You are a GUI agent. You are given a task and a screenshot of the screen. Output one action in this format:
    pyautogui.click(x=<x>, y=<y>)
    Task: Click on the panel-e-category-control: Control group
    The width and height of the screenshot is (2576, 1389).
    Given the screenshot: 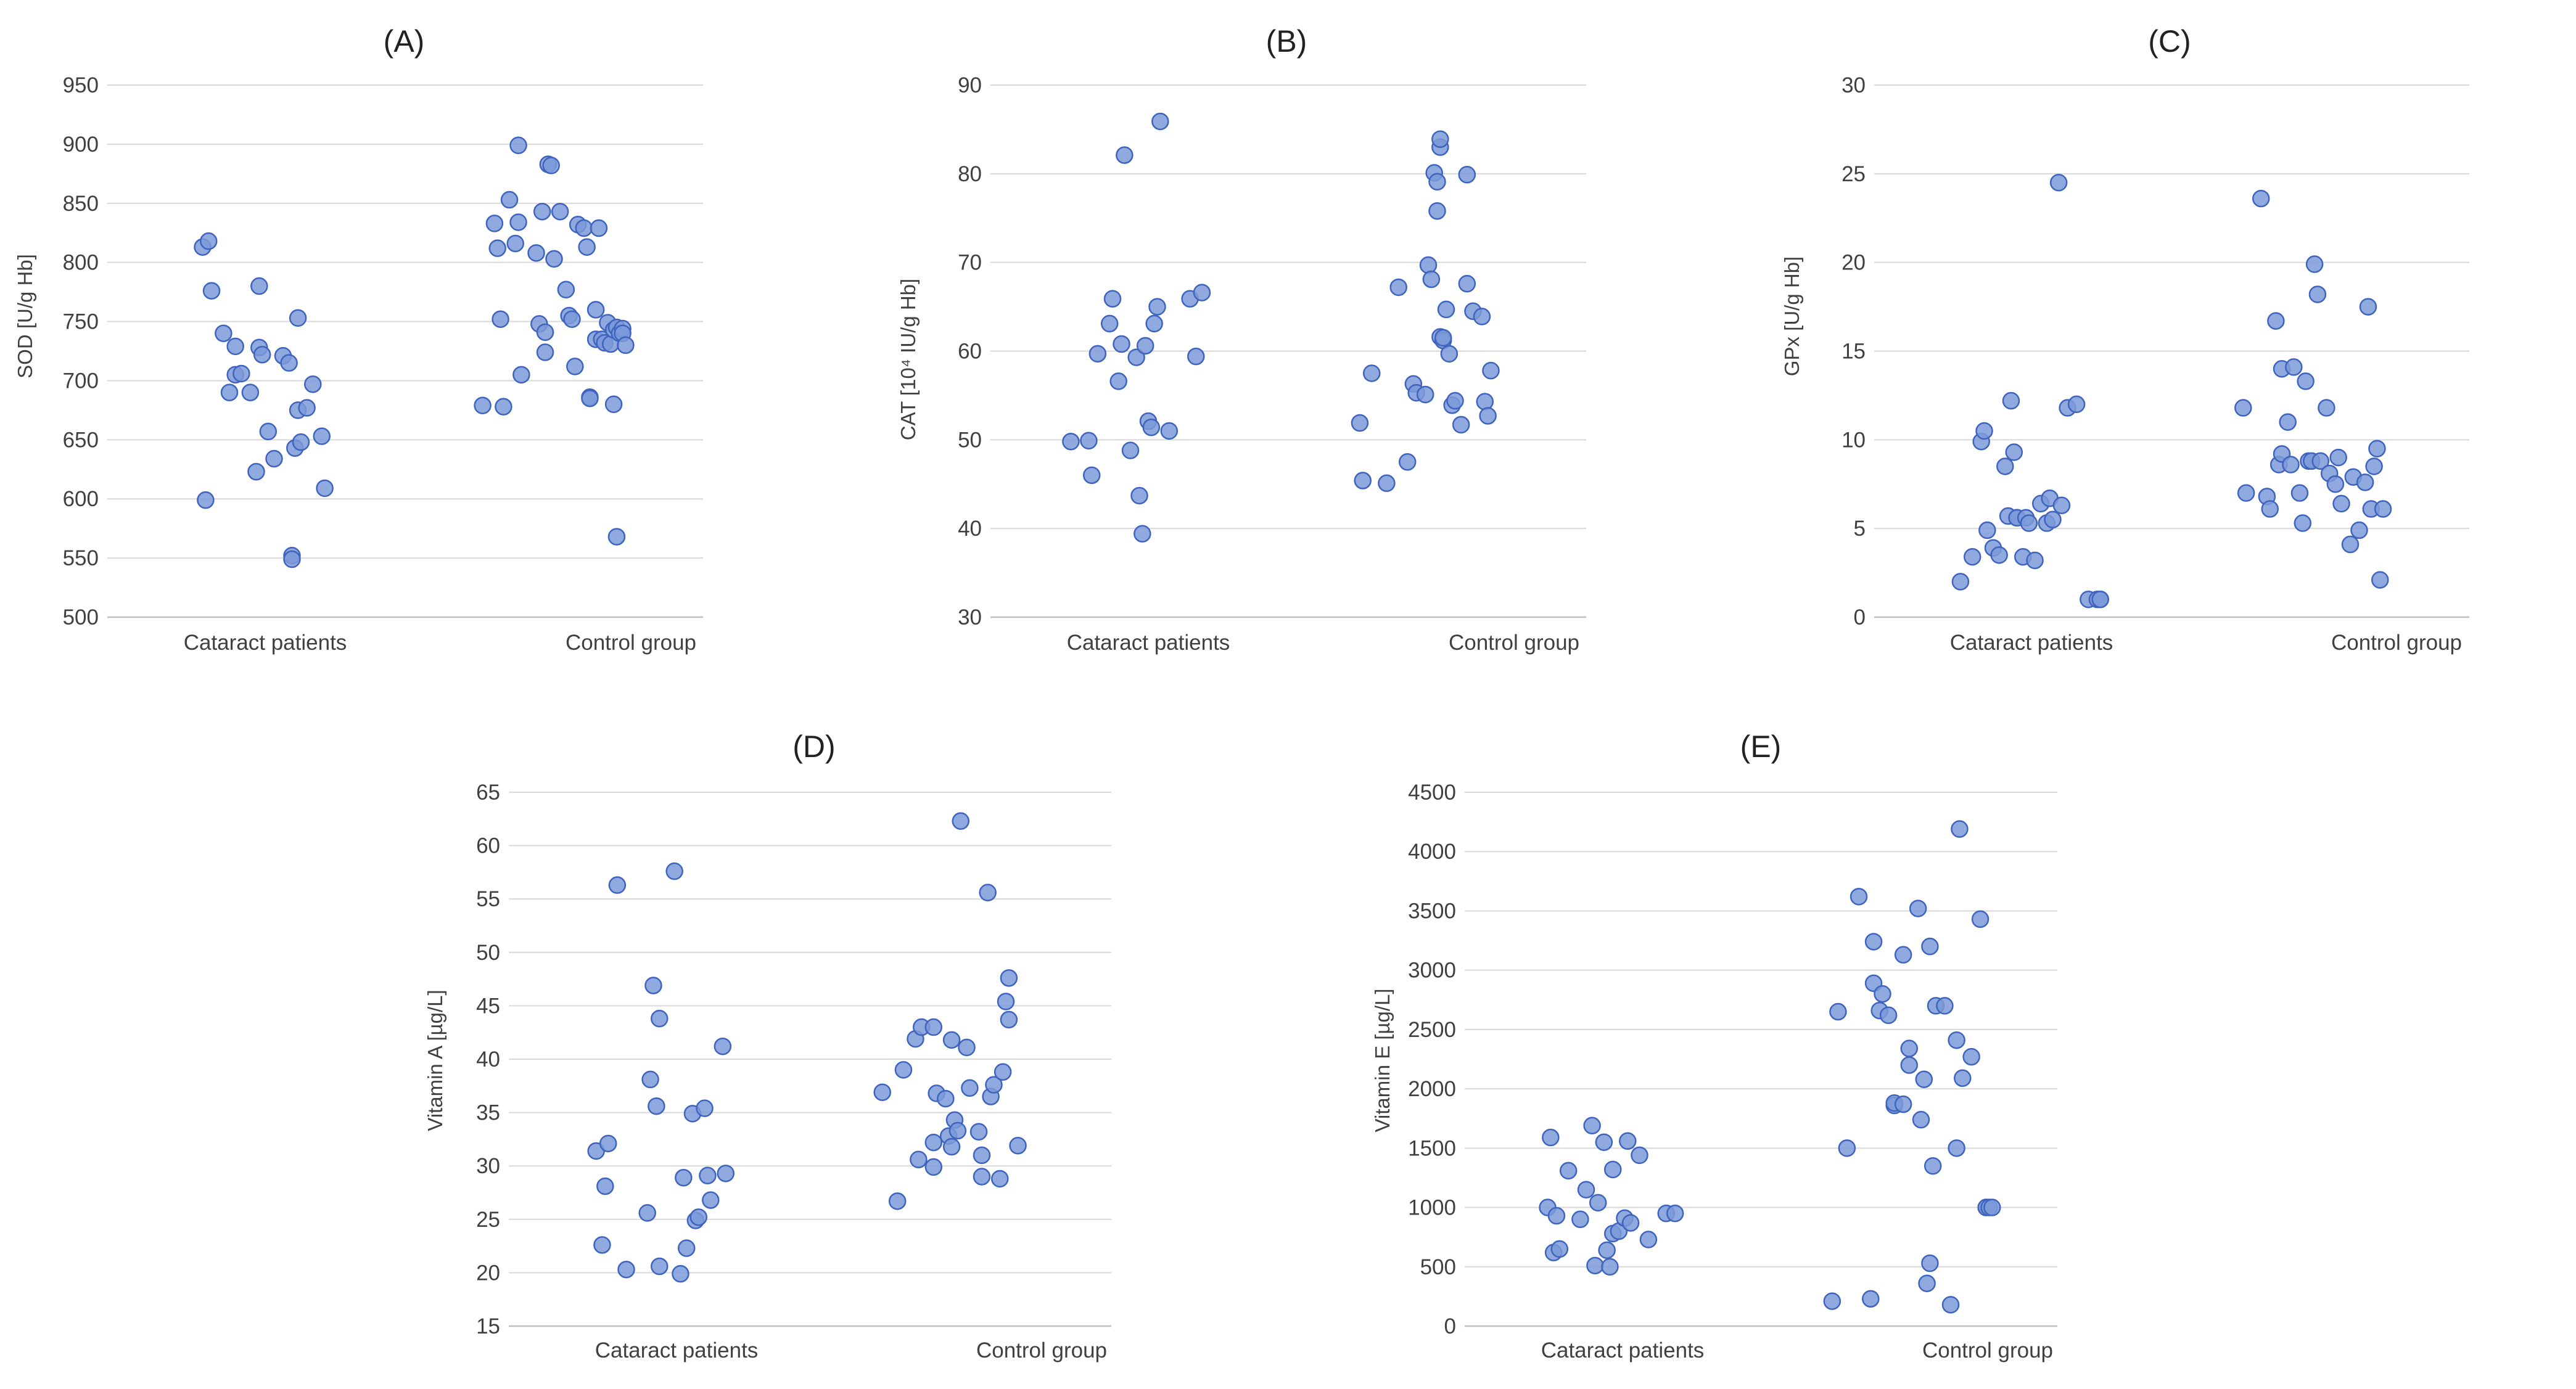 What is the action you would take?
    pyautogui.click(x=1987, y=1350)
    